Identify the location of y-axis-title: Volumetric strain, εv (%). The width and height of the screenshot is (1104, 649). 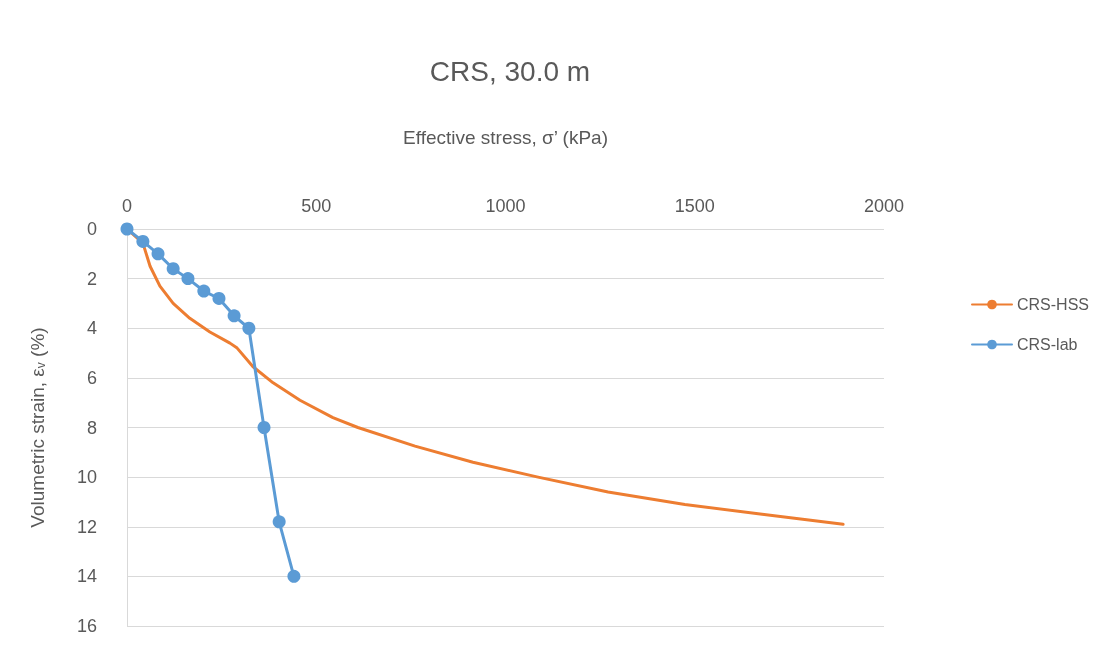
(37, 427).